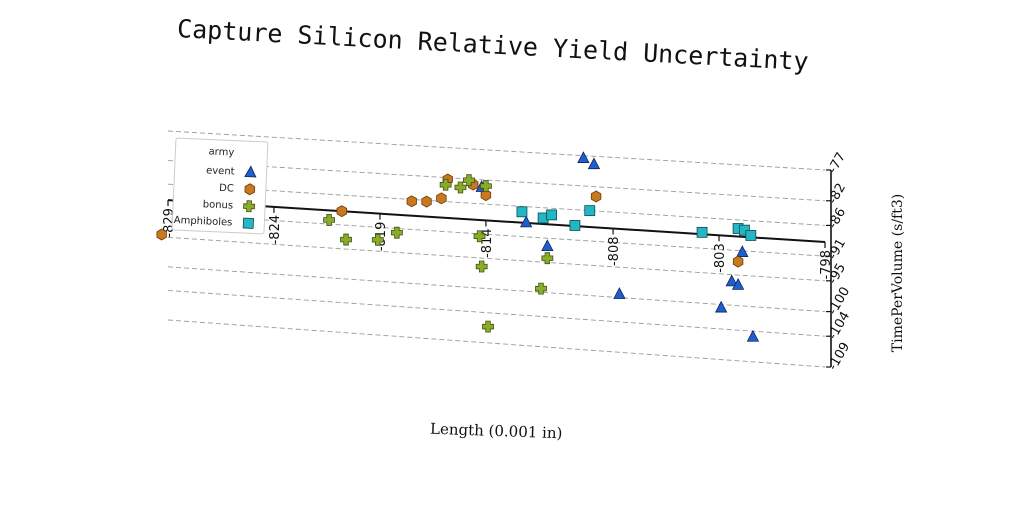  What do you see at coordinates (720, 258) in the screenshot?
I see `x-tick-label: -803` at bounding box center [720, 258].